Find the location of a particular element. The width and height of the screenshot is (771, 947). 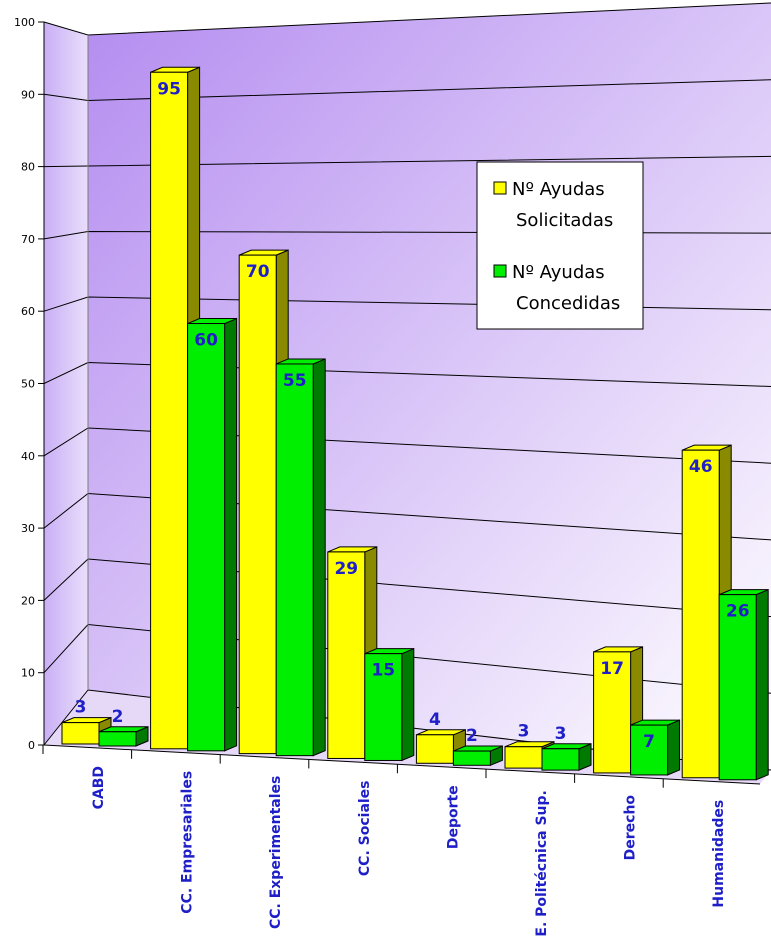

x-category-label: Humanidades is located at coordinates (719, 854).